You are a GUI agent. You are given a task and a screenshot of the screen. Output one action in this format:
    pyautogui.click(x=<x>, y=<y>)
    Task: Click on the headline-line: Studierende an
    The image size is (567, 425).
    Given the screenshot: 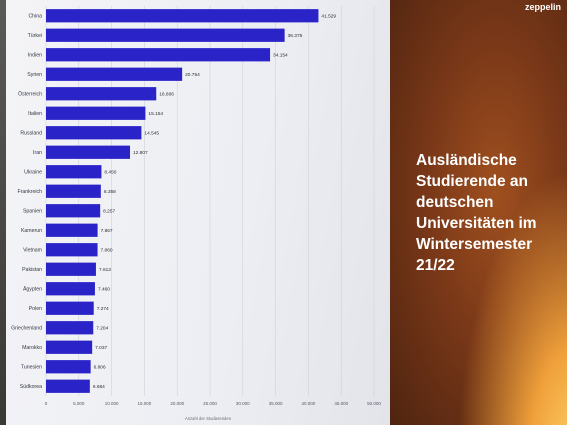 What is the action you would take?
    pyautogui.click(x=472, y=181)
    